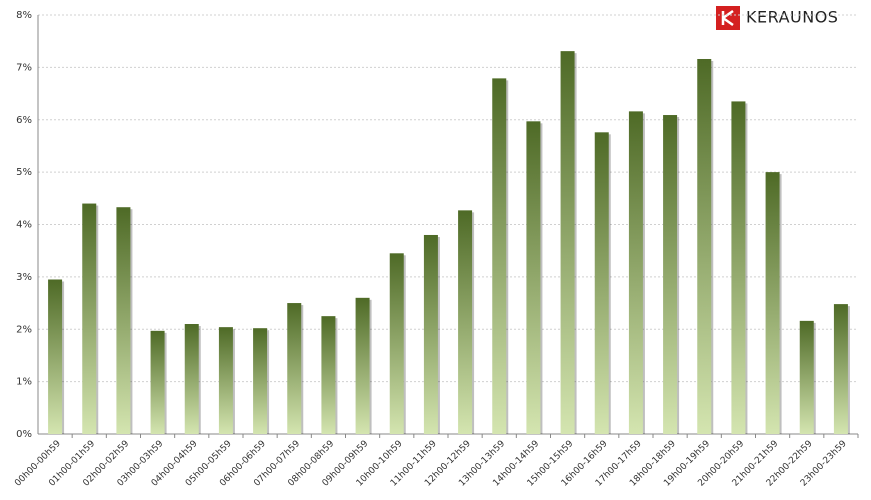 This screenshot has width=871, height=500. Describe the element at coordinates (24, 15) in the screenshot. I see `y-tick-label: 8%` at that location.